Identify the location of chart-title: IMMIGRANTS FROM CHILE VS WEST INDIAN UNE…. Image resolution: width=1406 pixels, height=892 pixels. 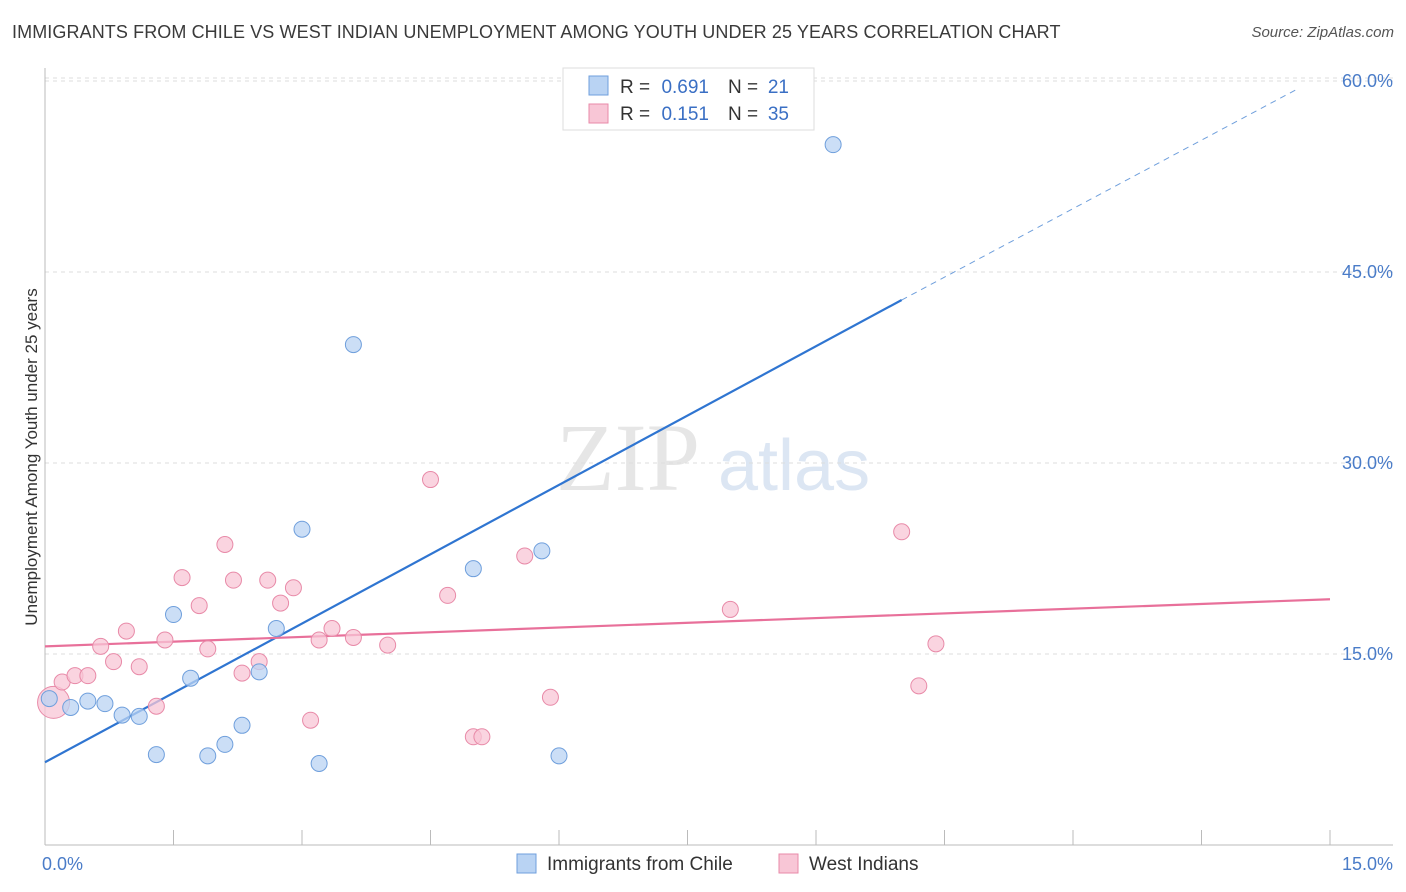
(536, 32).